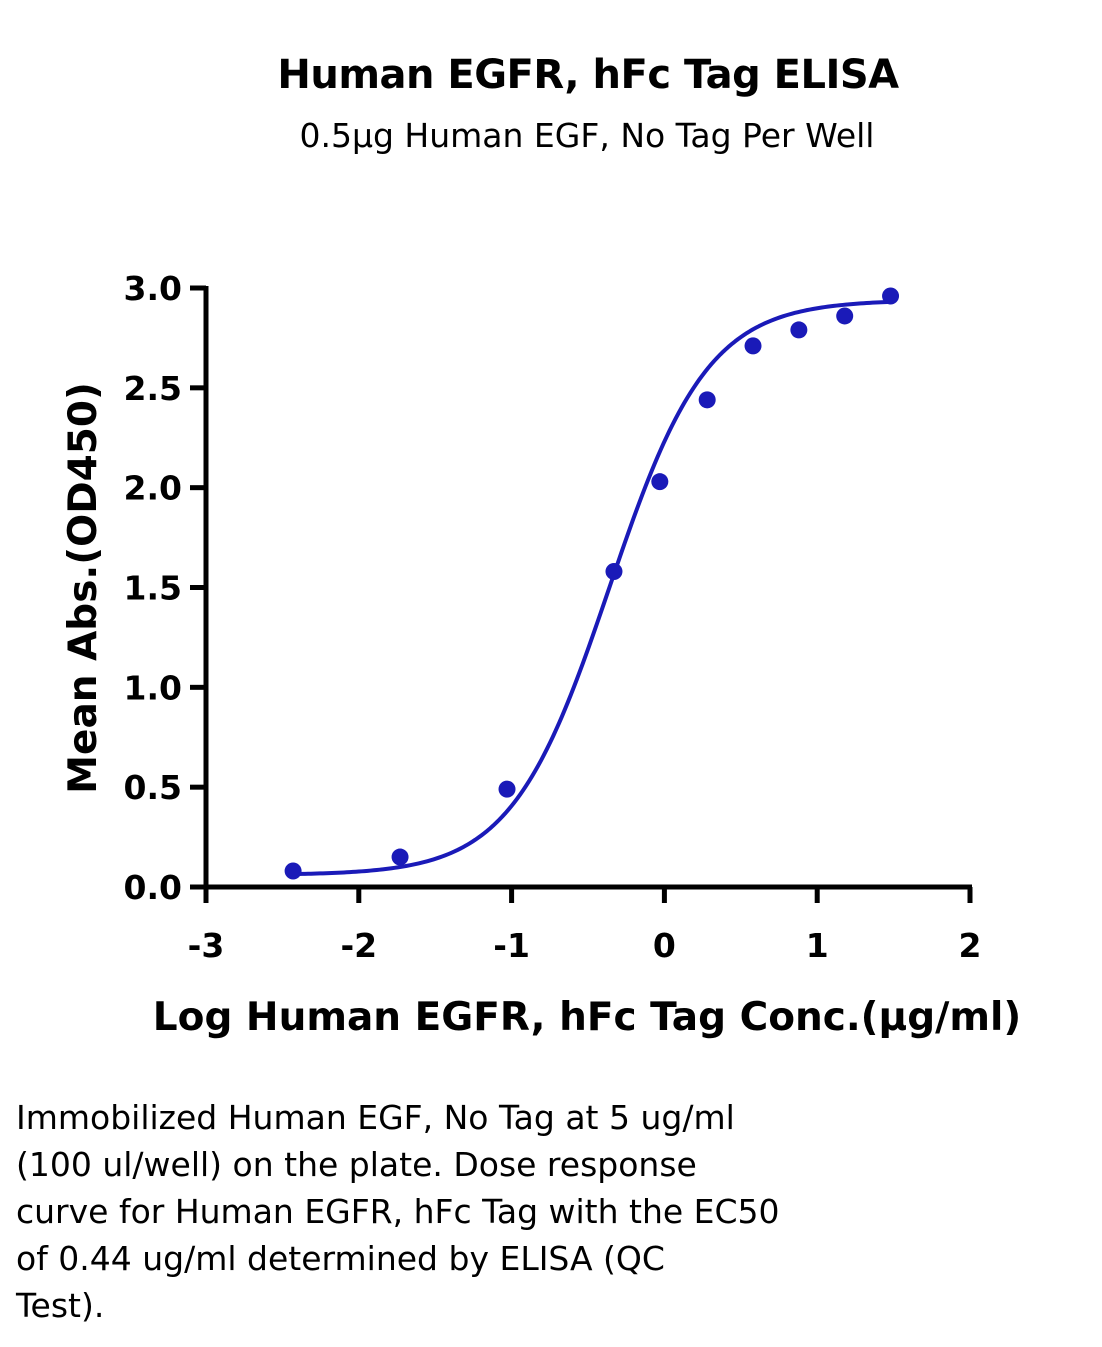 This screenshot has width=1102, height=1347. What do you see at coordinates (60, 1305) in the screenshot?
I see `caption-line: Test).` at bounding box center [60, 1305].